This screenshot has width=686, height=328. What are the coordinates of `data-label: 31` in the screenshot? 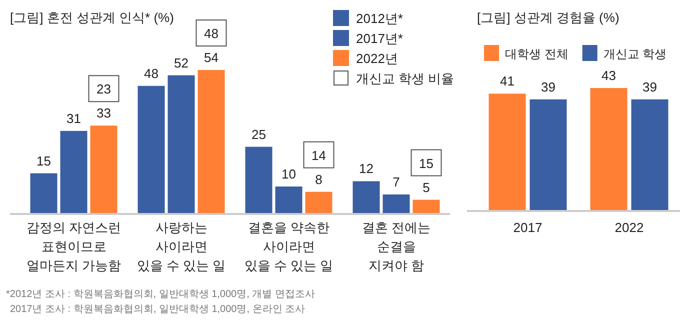 It's located at (73, 118).